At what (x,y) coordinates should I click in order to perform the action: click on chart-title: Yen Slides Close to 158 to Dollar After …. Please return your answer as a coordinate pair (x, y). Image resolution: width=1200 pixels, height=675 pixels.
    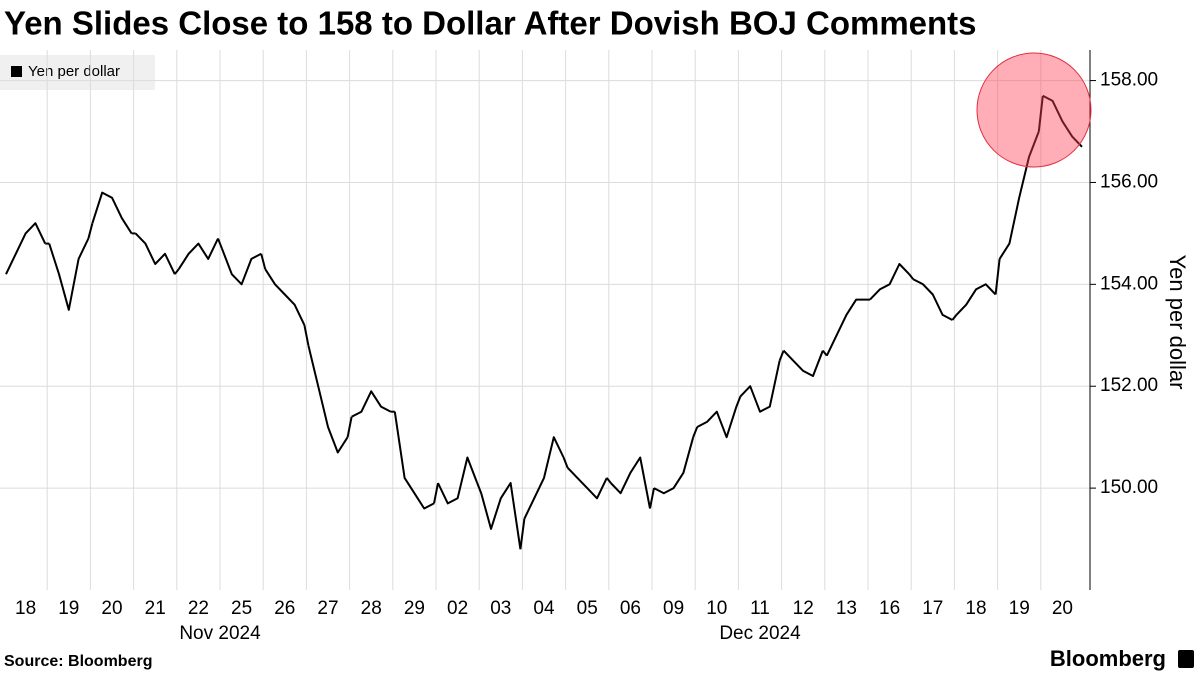
    Looking at the image, I should click on (490, 23).